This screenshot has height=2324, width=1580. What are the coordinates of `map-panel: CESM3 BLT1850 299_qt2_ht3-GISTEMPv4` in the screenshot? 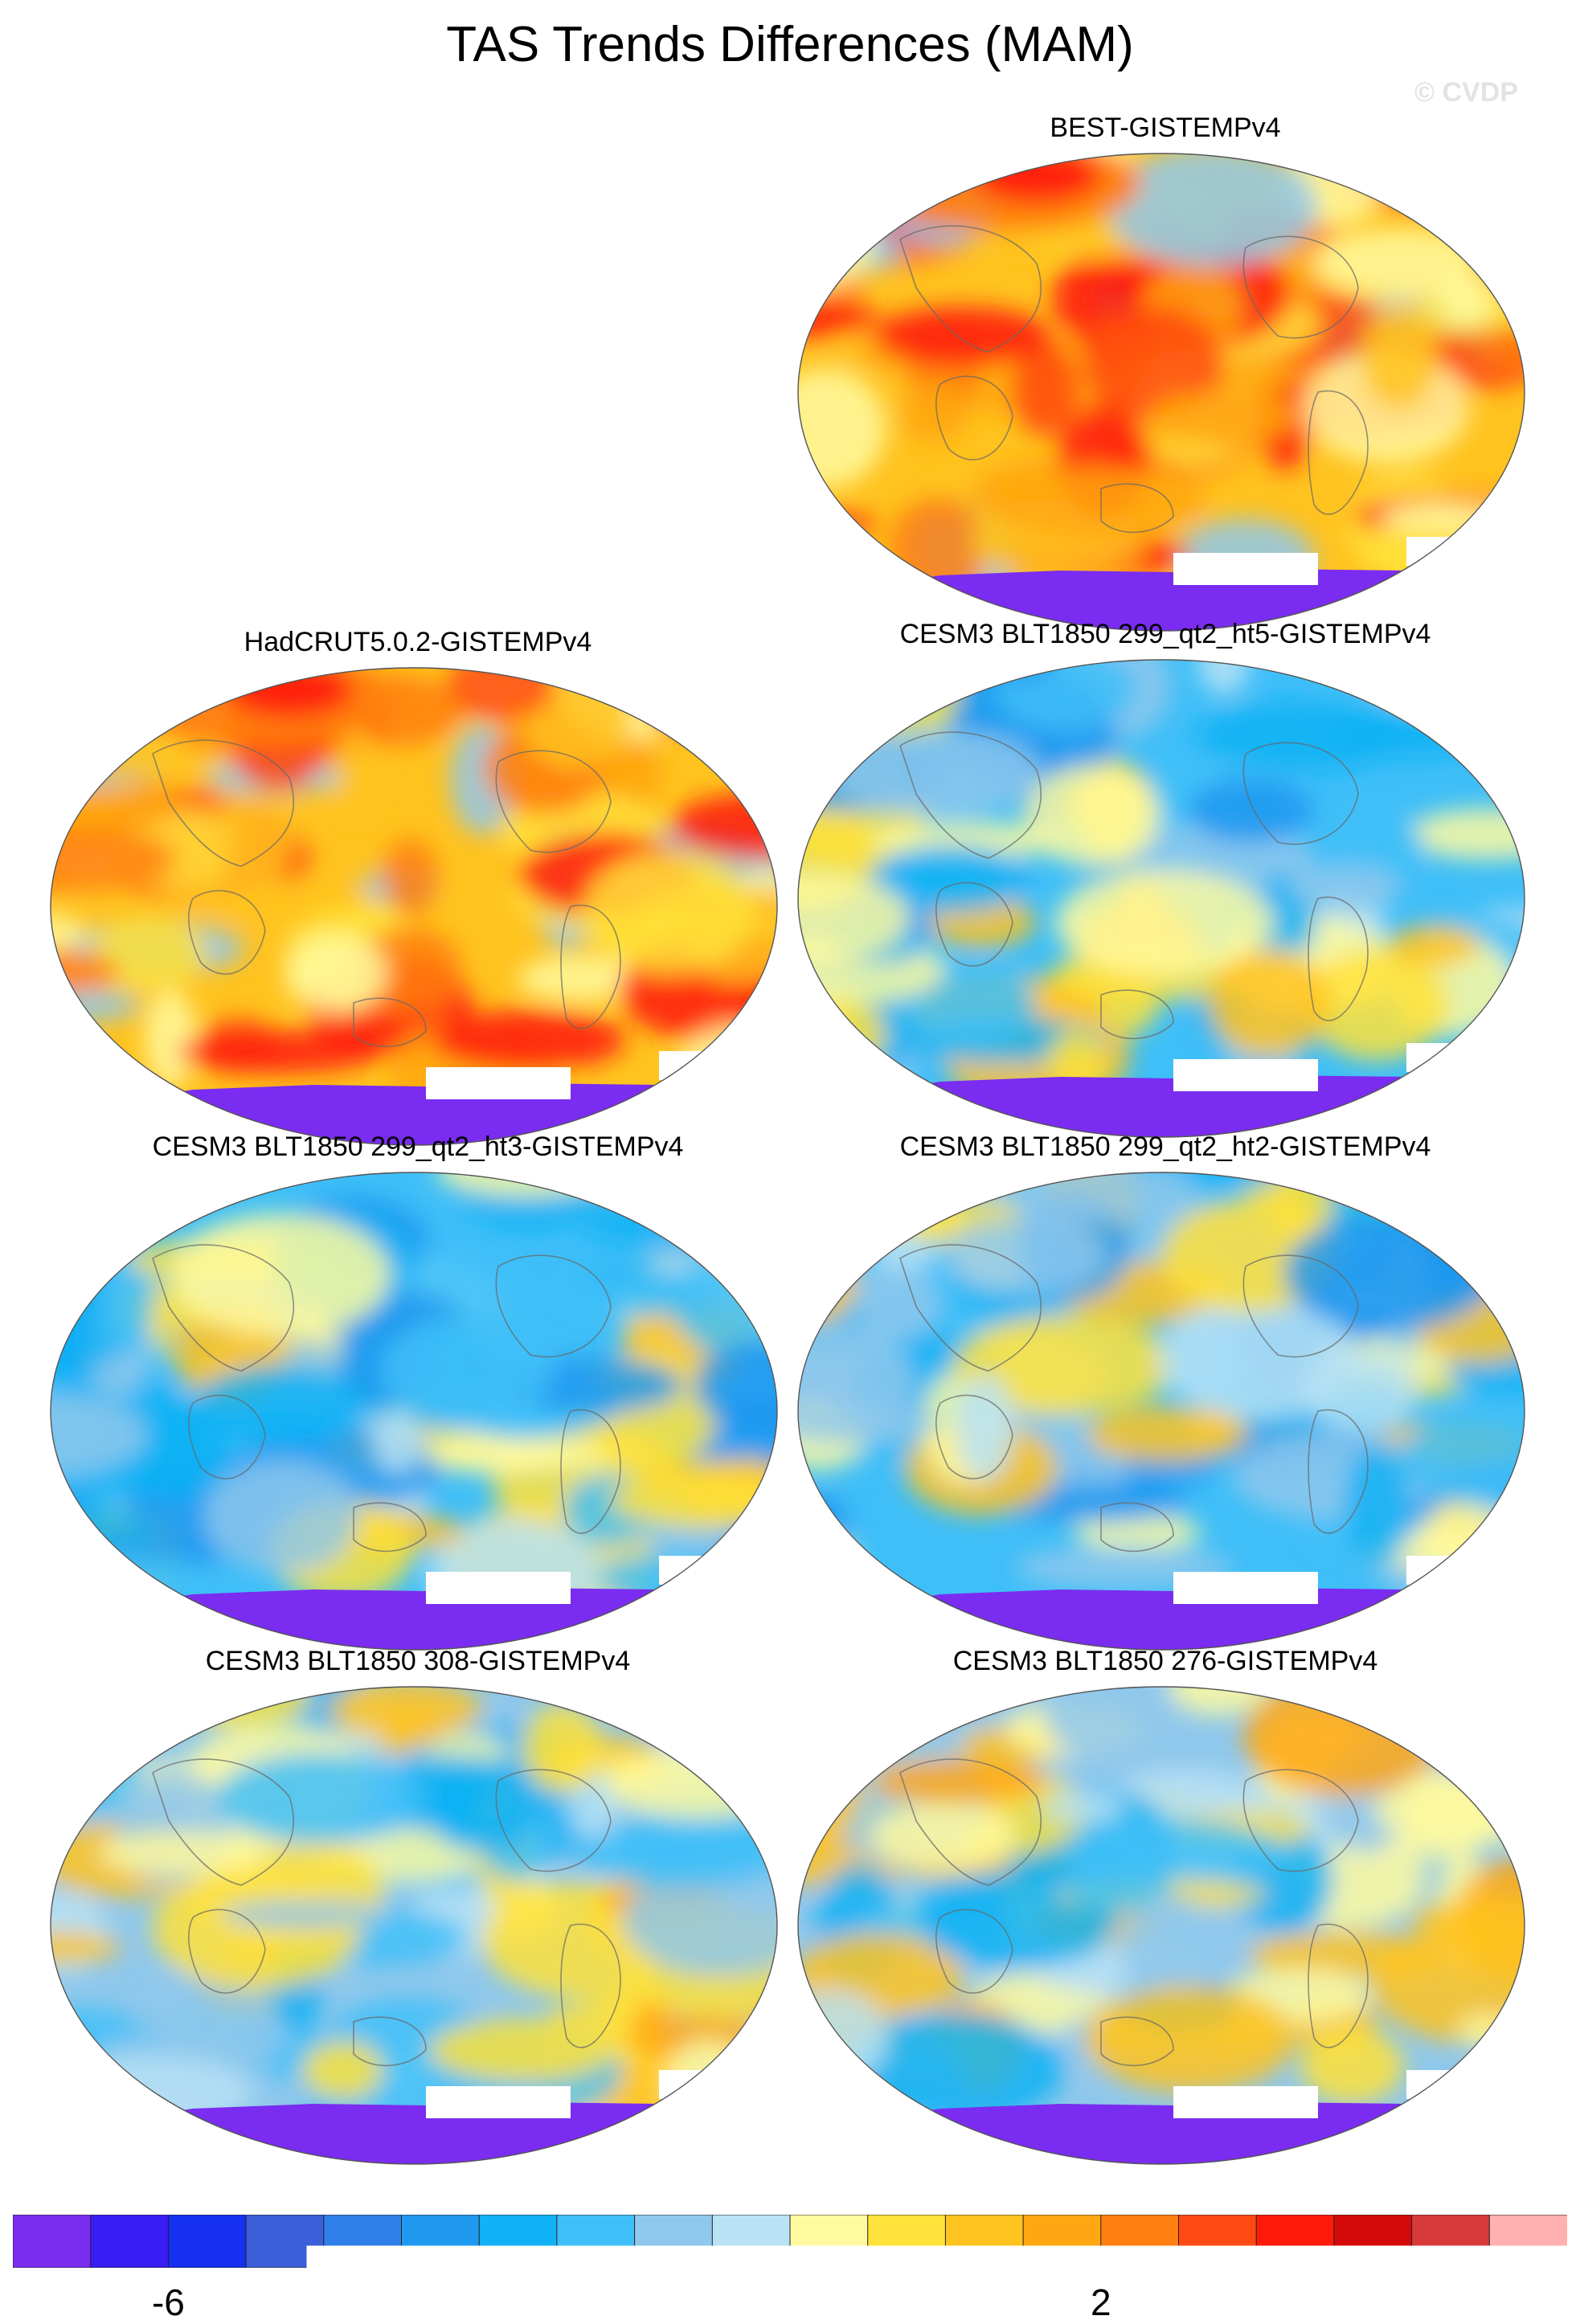 It's located at (418, 1397).